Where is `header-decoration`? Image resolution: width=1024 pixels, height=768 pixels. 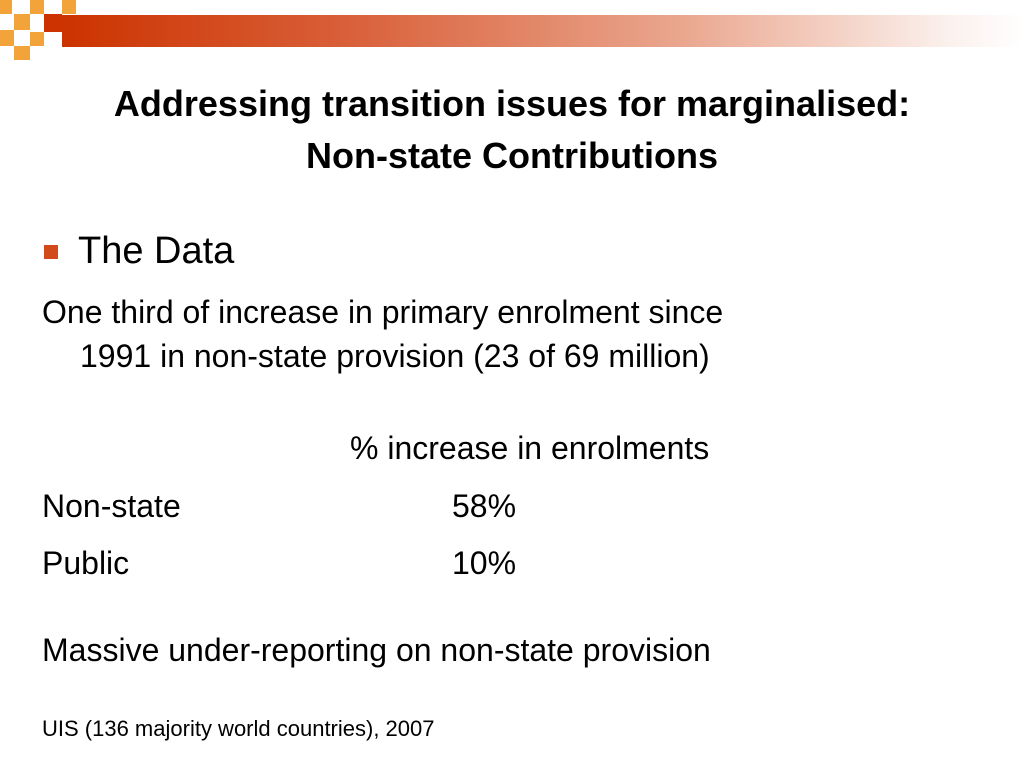 header-decoration is located at coordinates (512, 30).